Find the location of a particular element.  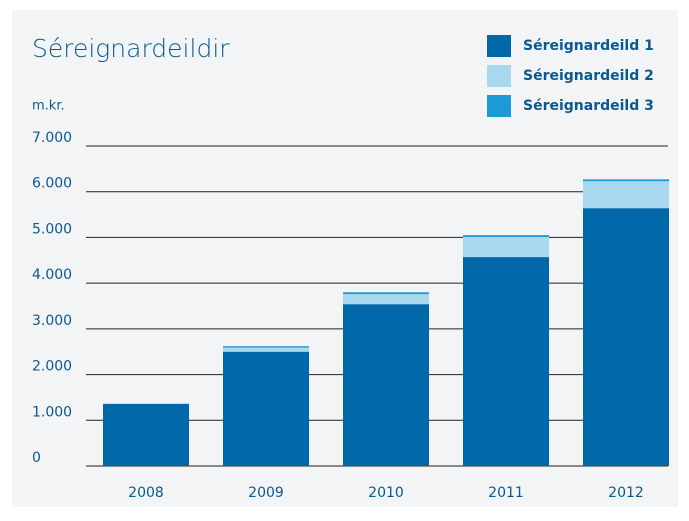

x-tick-label: 2009 is located at coordinates (266, 493).